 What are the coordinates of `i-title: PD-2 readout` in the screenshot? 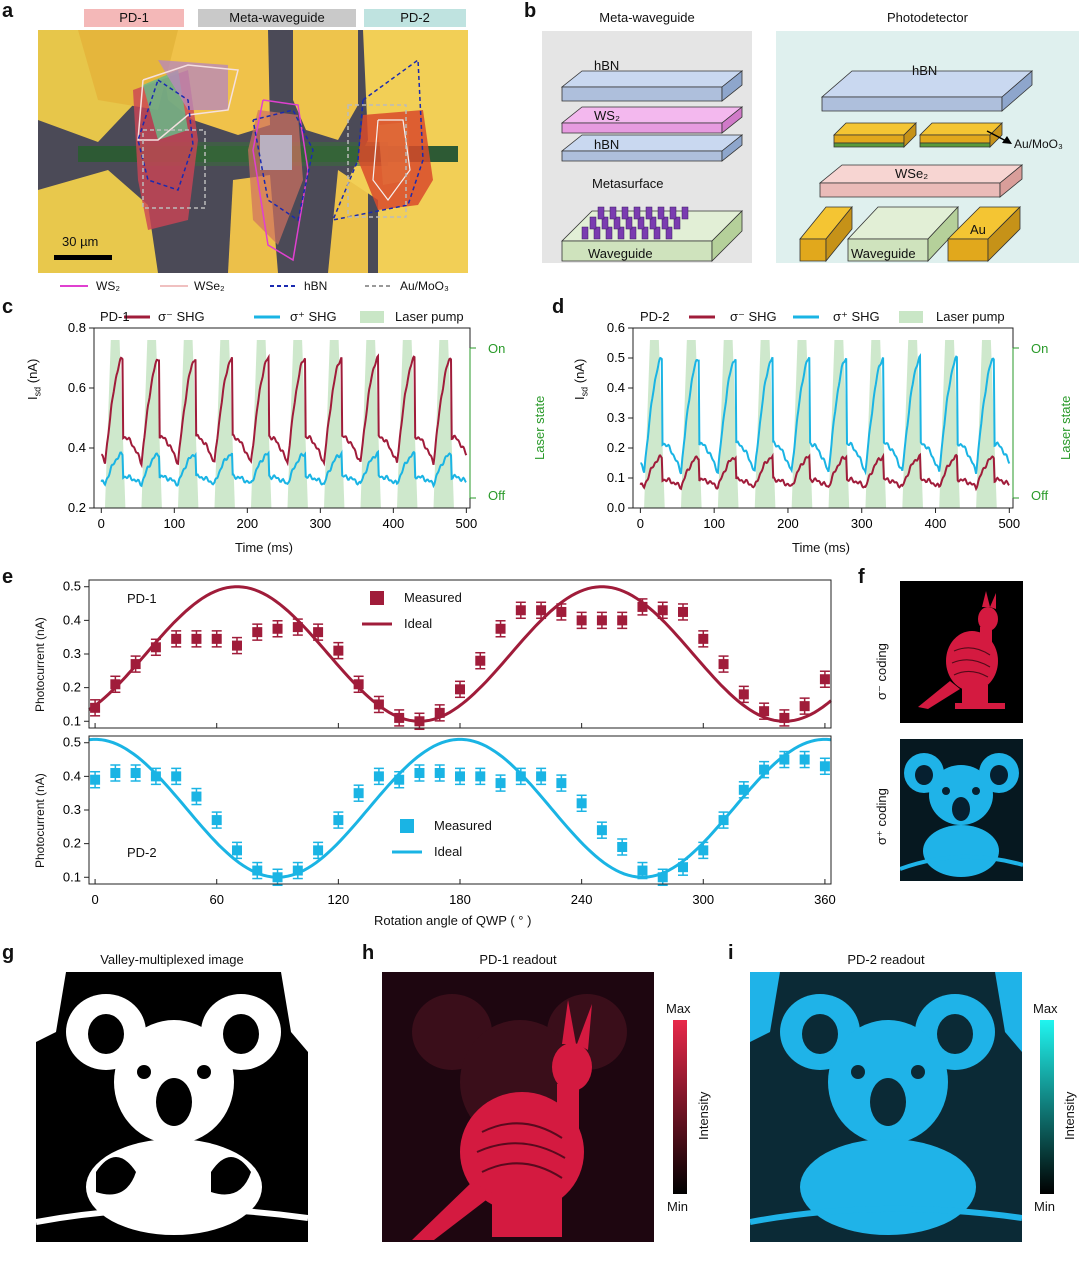 It's located at (886, 959).